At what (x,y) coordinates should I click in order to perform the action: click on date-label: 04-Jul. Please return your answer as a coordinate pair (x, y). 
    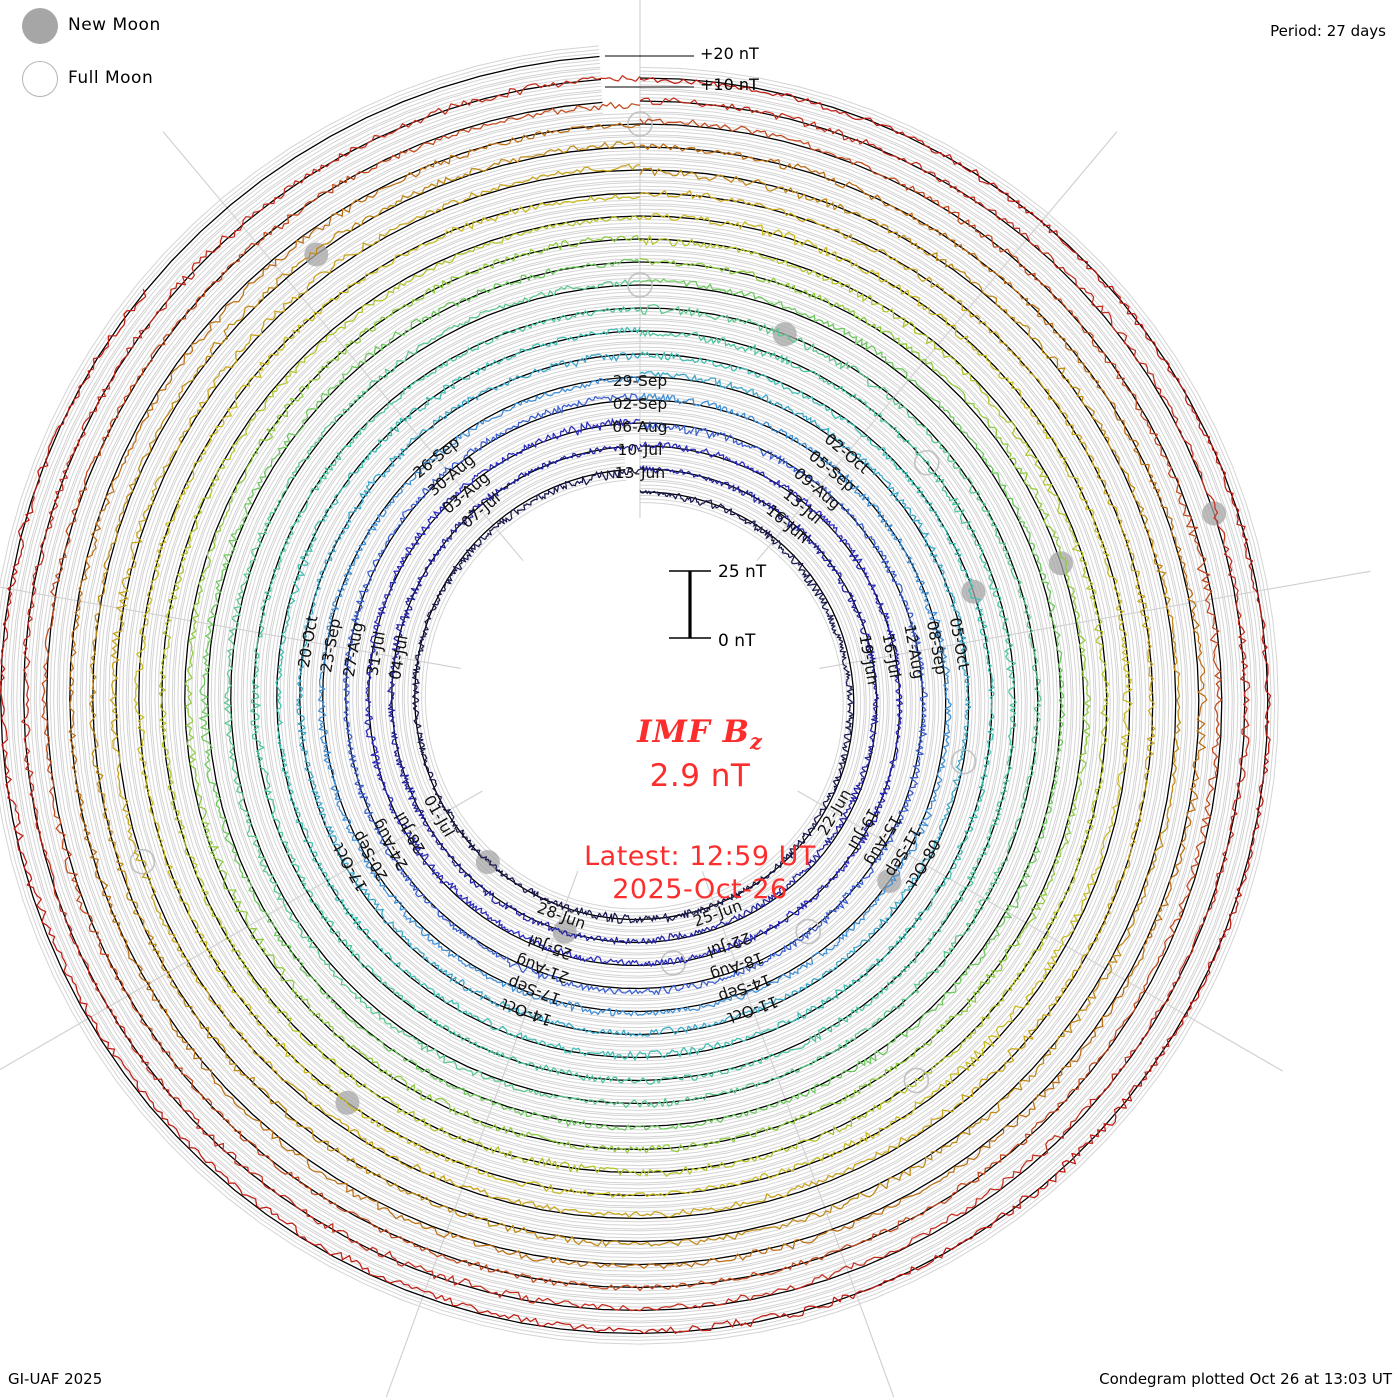
    Looking at the image, I should click on (399, 657).